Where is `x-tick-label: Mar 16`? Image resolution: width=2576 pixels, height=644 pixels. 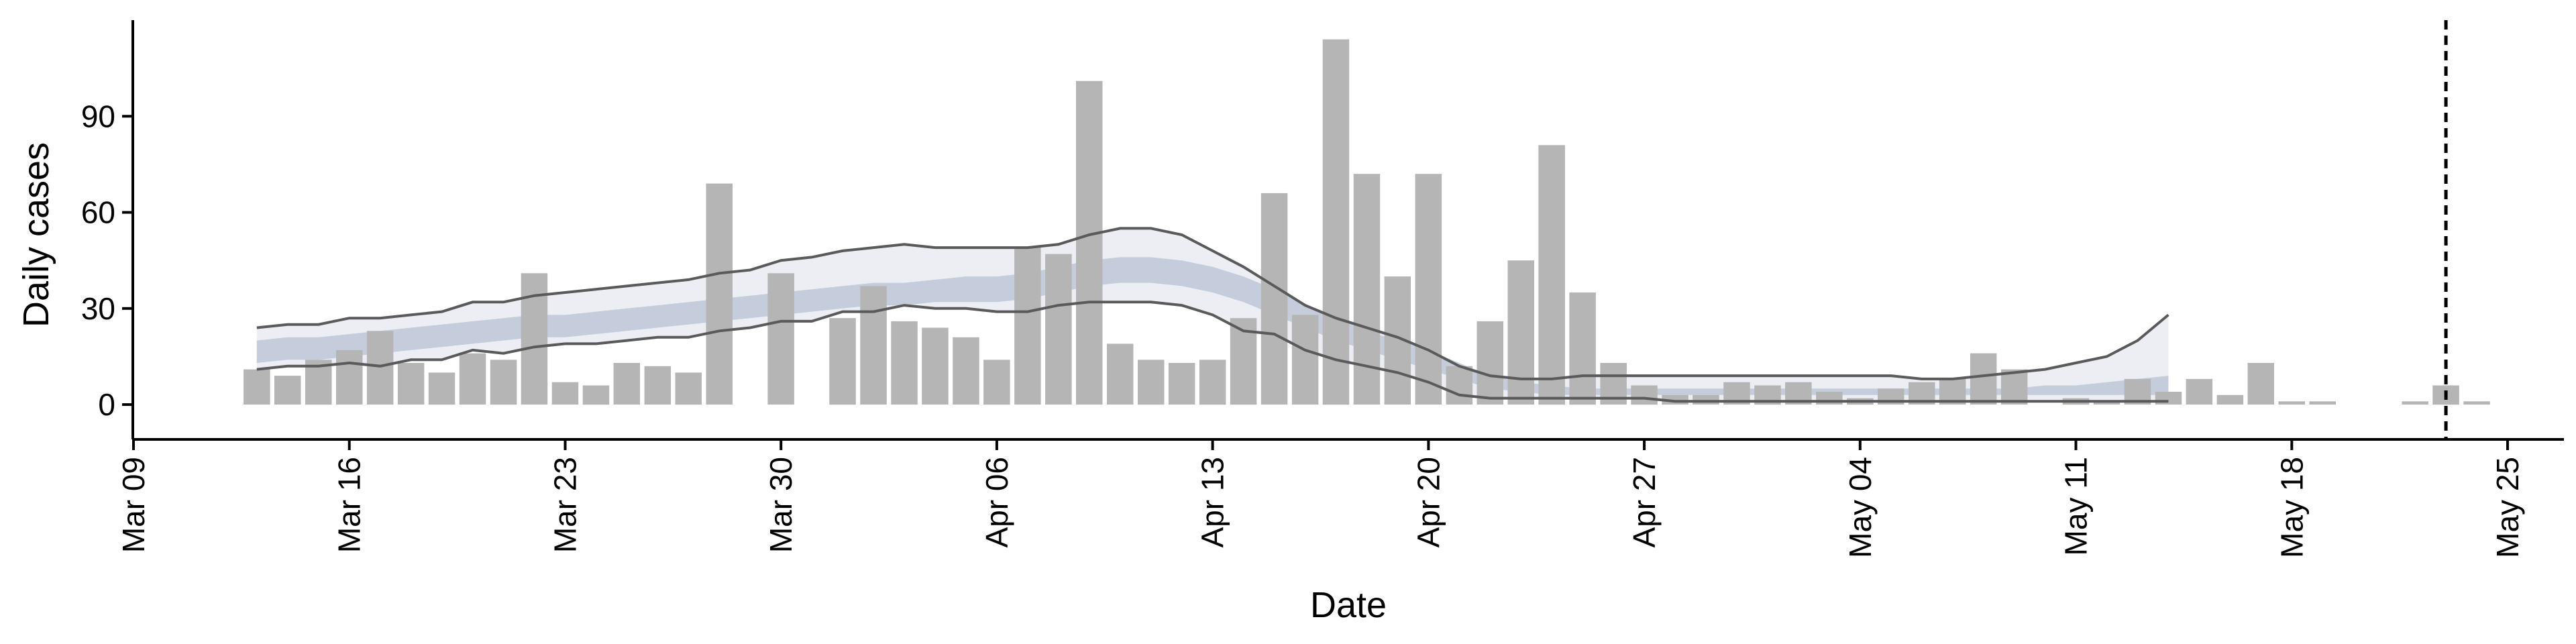
x-tick-label: Mar 16 is located at coordinates (349, 505).